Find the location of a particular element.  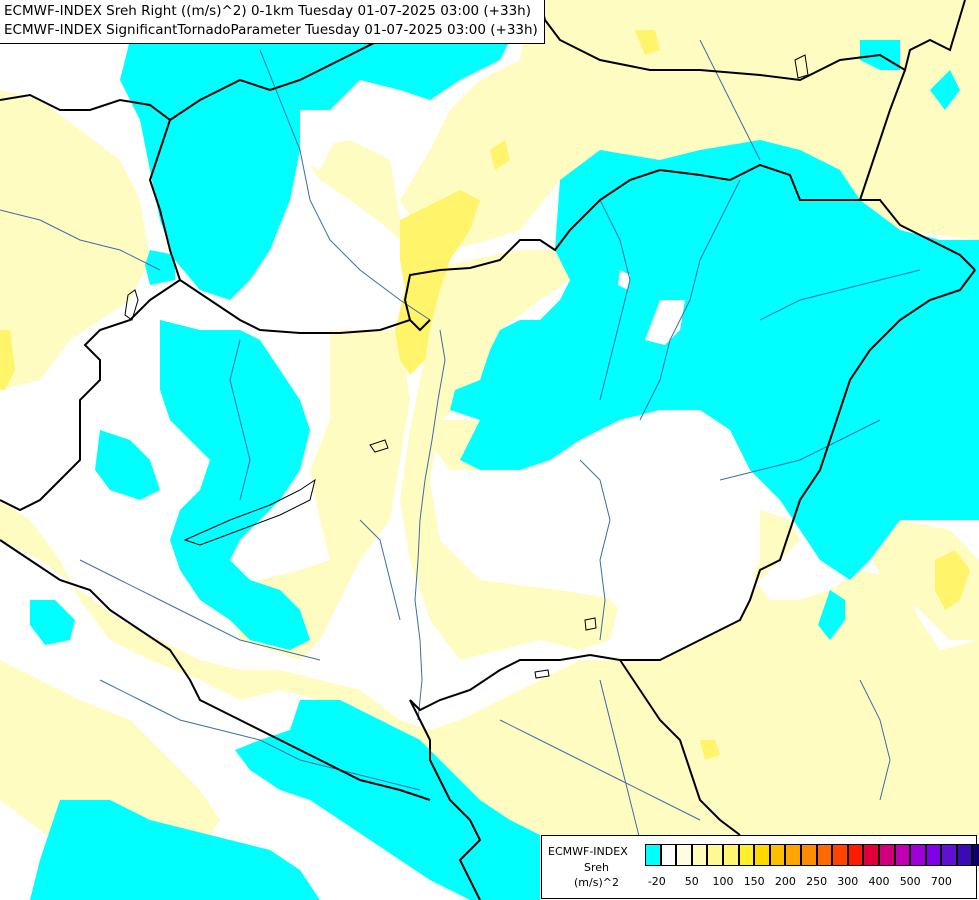

legend-tick-label: 50 is located at coordinates (691, 881).